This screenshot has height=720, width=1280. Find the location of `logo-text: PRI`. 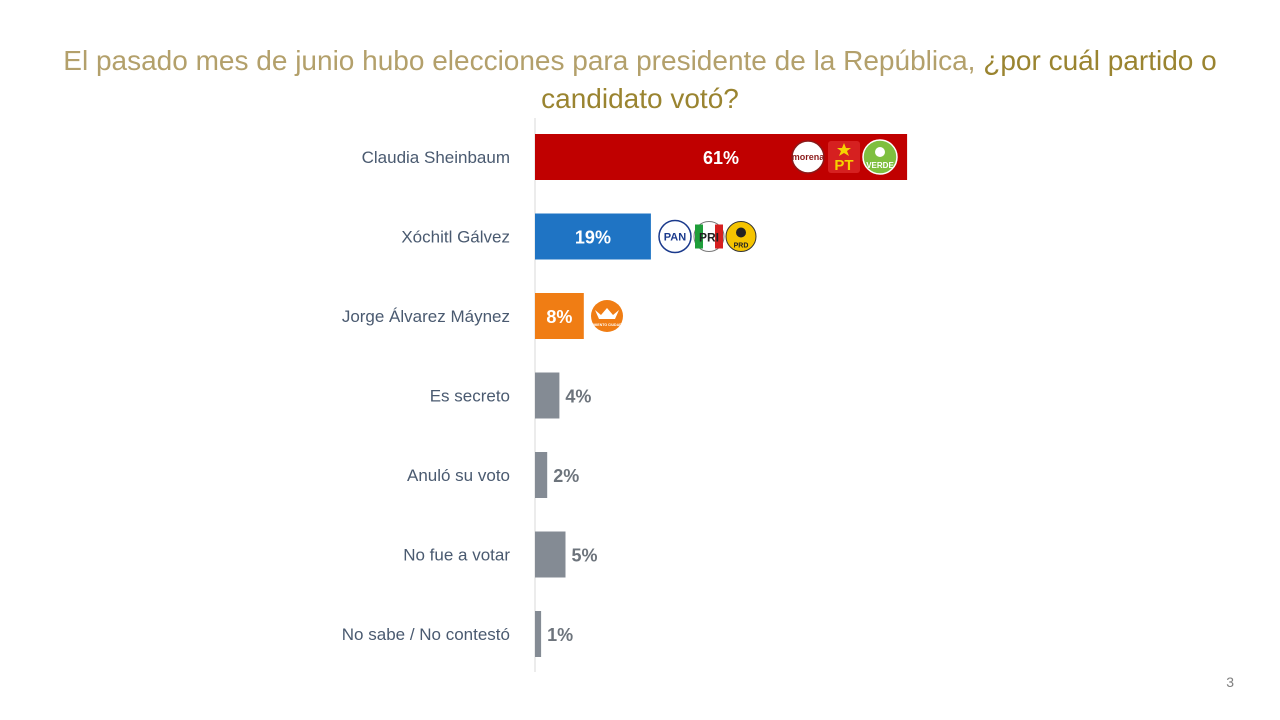

logo-text: PRI is located at coordinates (709, 238).